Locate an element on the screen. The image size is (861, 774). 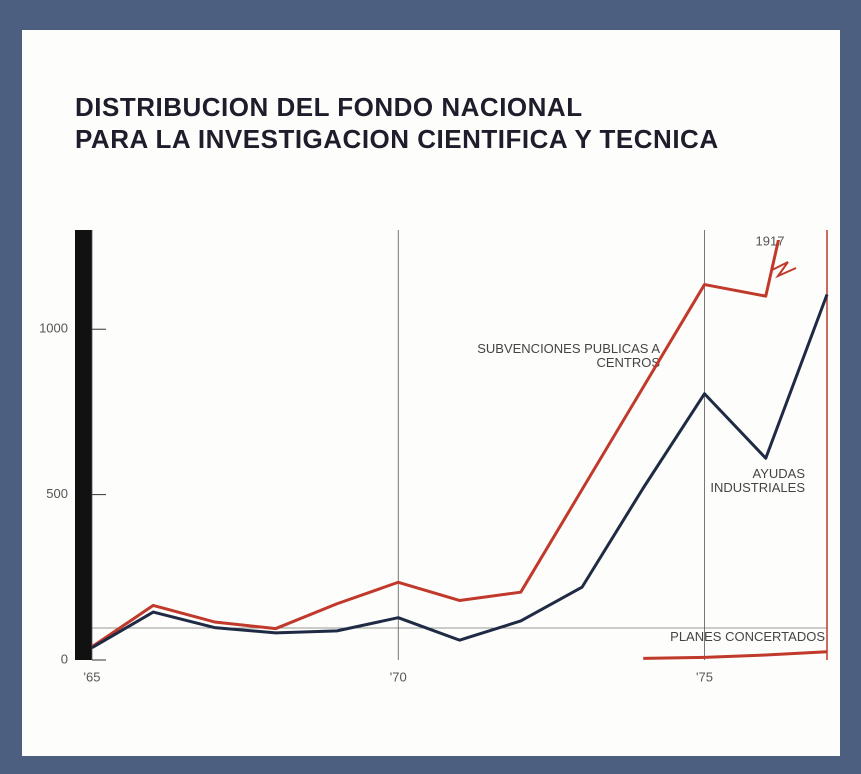
series-label: PLANES CONCERTADOS is located at coordinates (747, 636).